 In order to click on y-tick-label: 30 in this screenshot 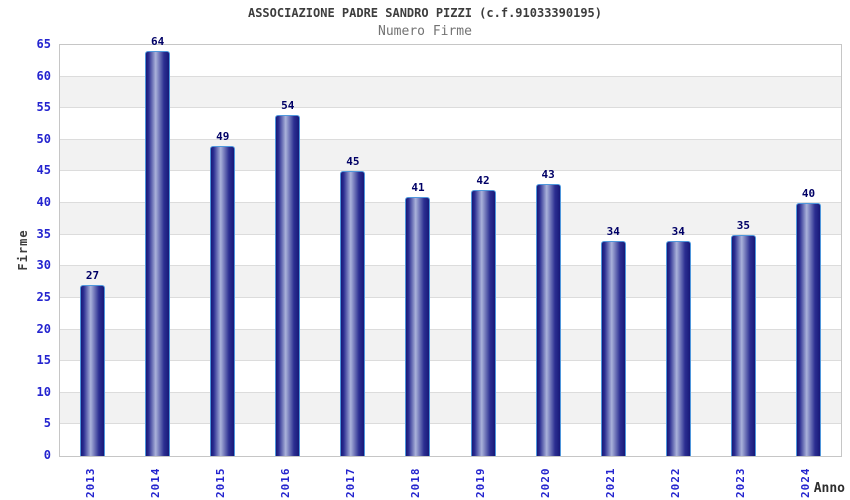, I will do `click(43, 265)`.